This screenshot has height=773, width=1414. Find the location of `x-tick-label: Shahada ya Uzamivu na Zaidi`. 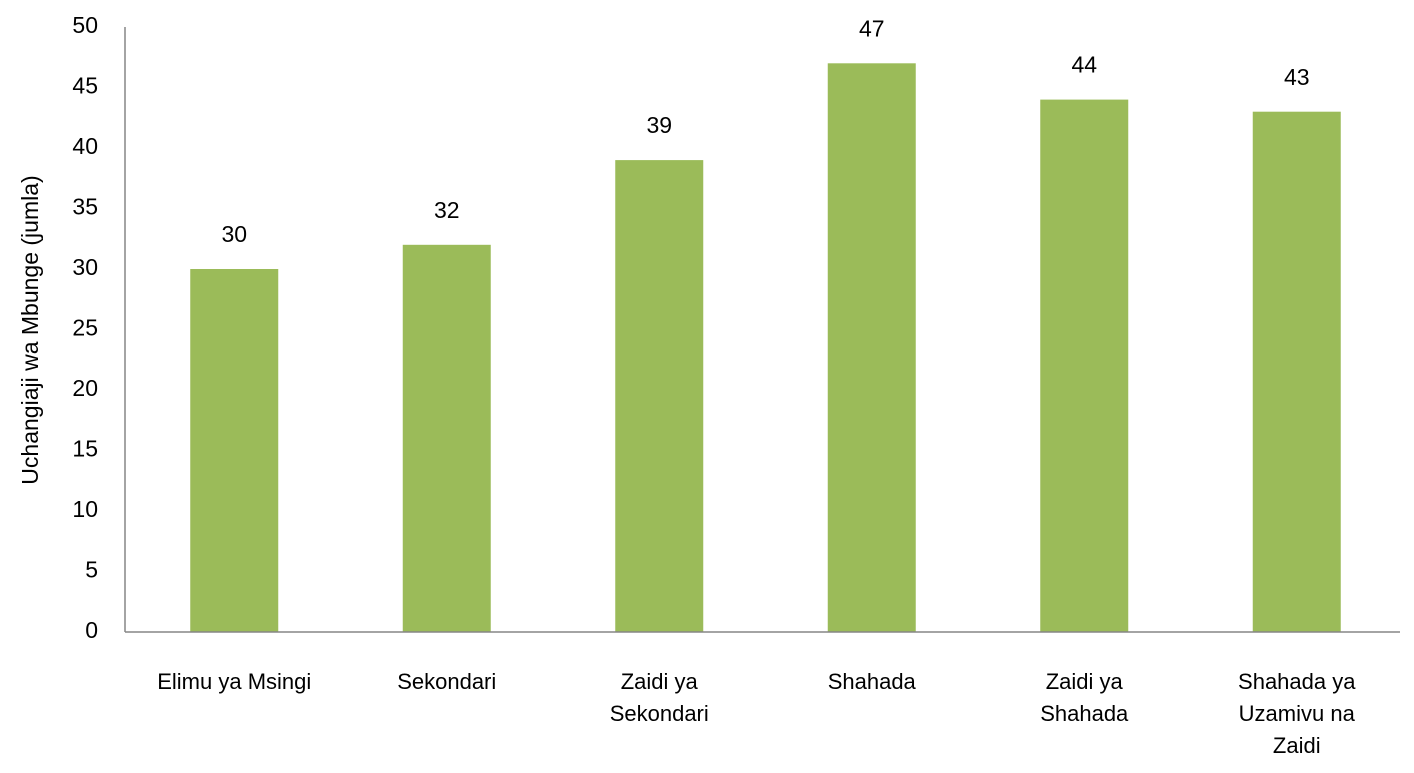

x-tick-label: Shahada ya Uzamivu na Zaidi is located at coordinates (1297, 713).